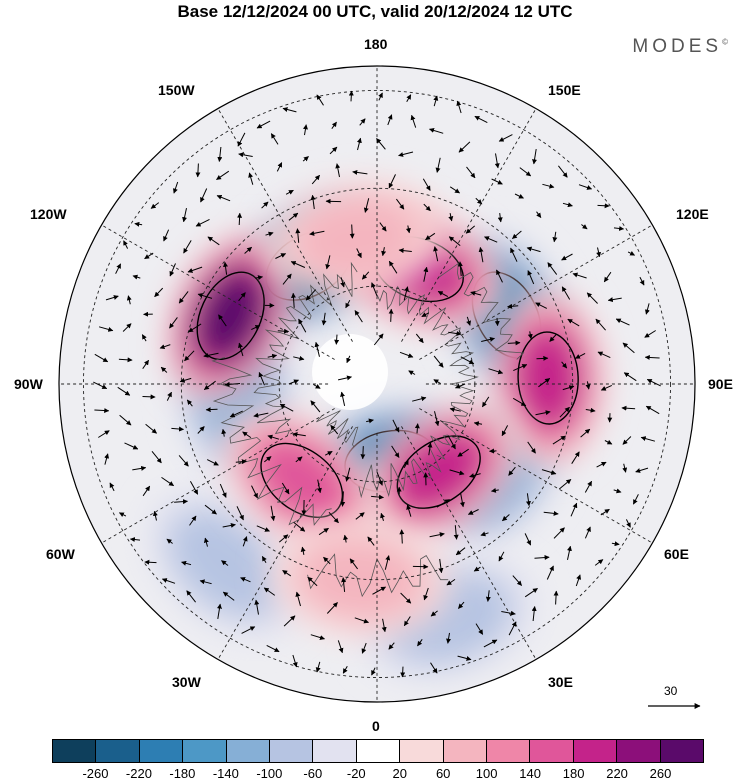  What do you see at coordinates (487, 773) in the screenshot?
I see `colorbar-tick-label: 100` at bounding box center [487, 773].